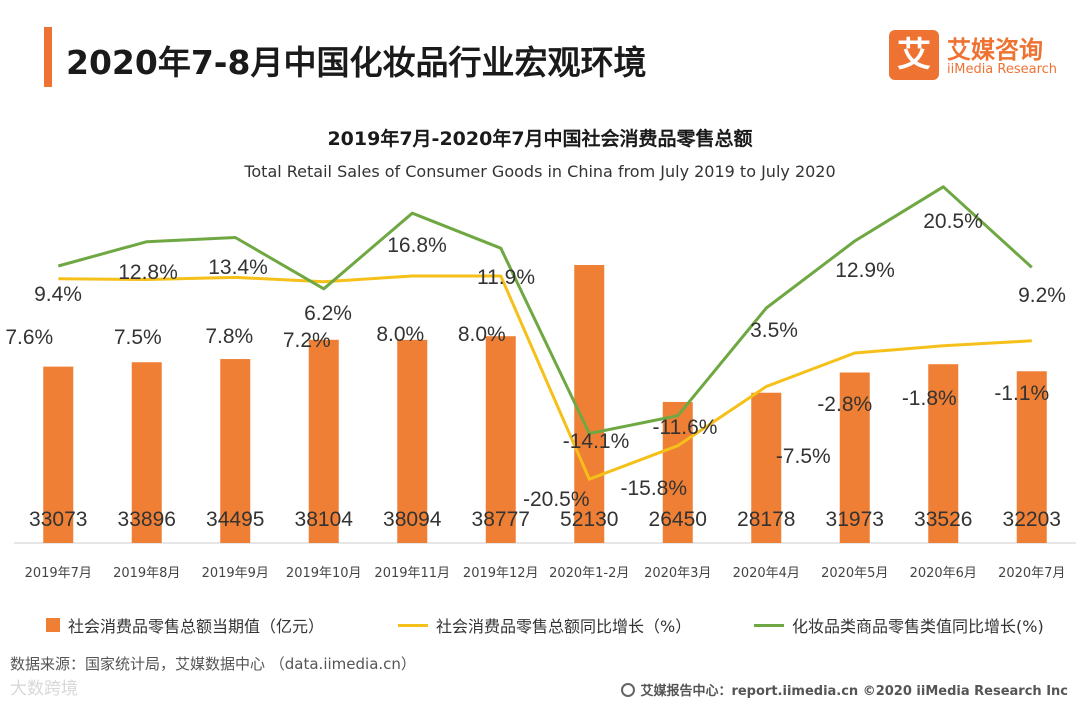  What do you see at coordinates (1032, 519) in the screenshot?
I see `bar-value-label-12: 32203` at bounding box center [1032, 519].